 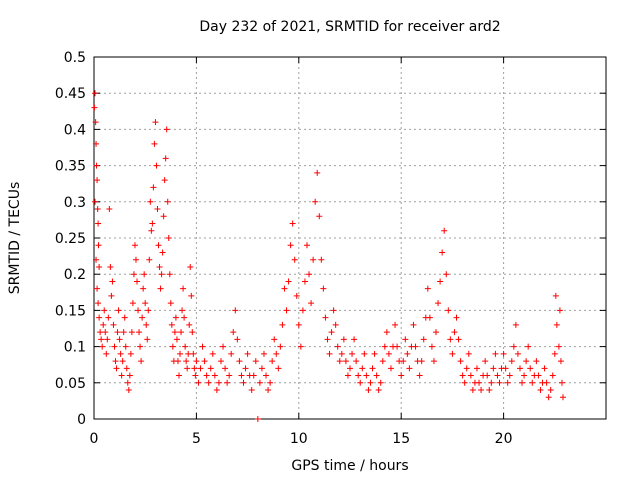 What do you see at coordinates (196, 439) in the screenshot?
I see `x-tick-label: 5` at bounding box center [196, 439].